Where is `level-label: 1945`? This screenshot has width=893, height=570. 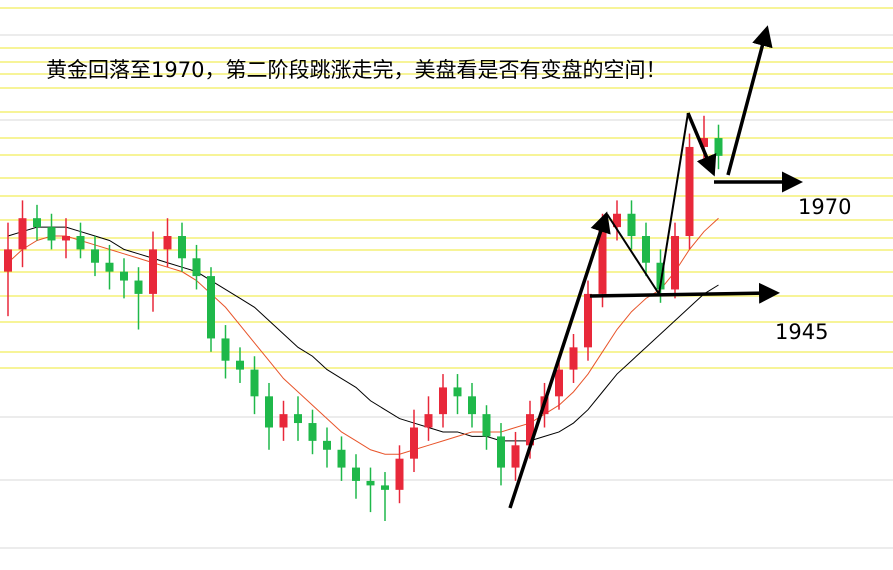
level-label: 1945 is located at coordinates (801, 332).